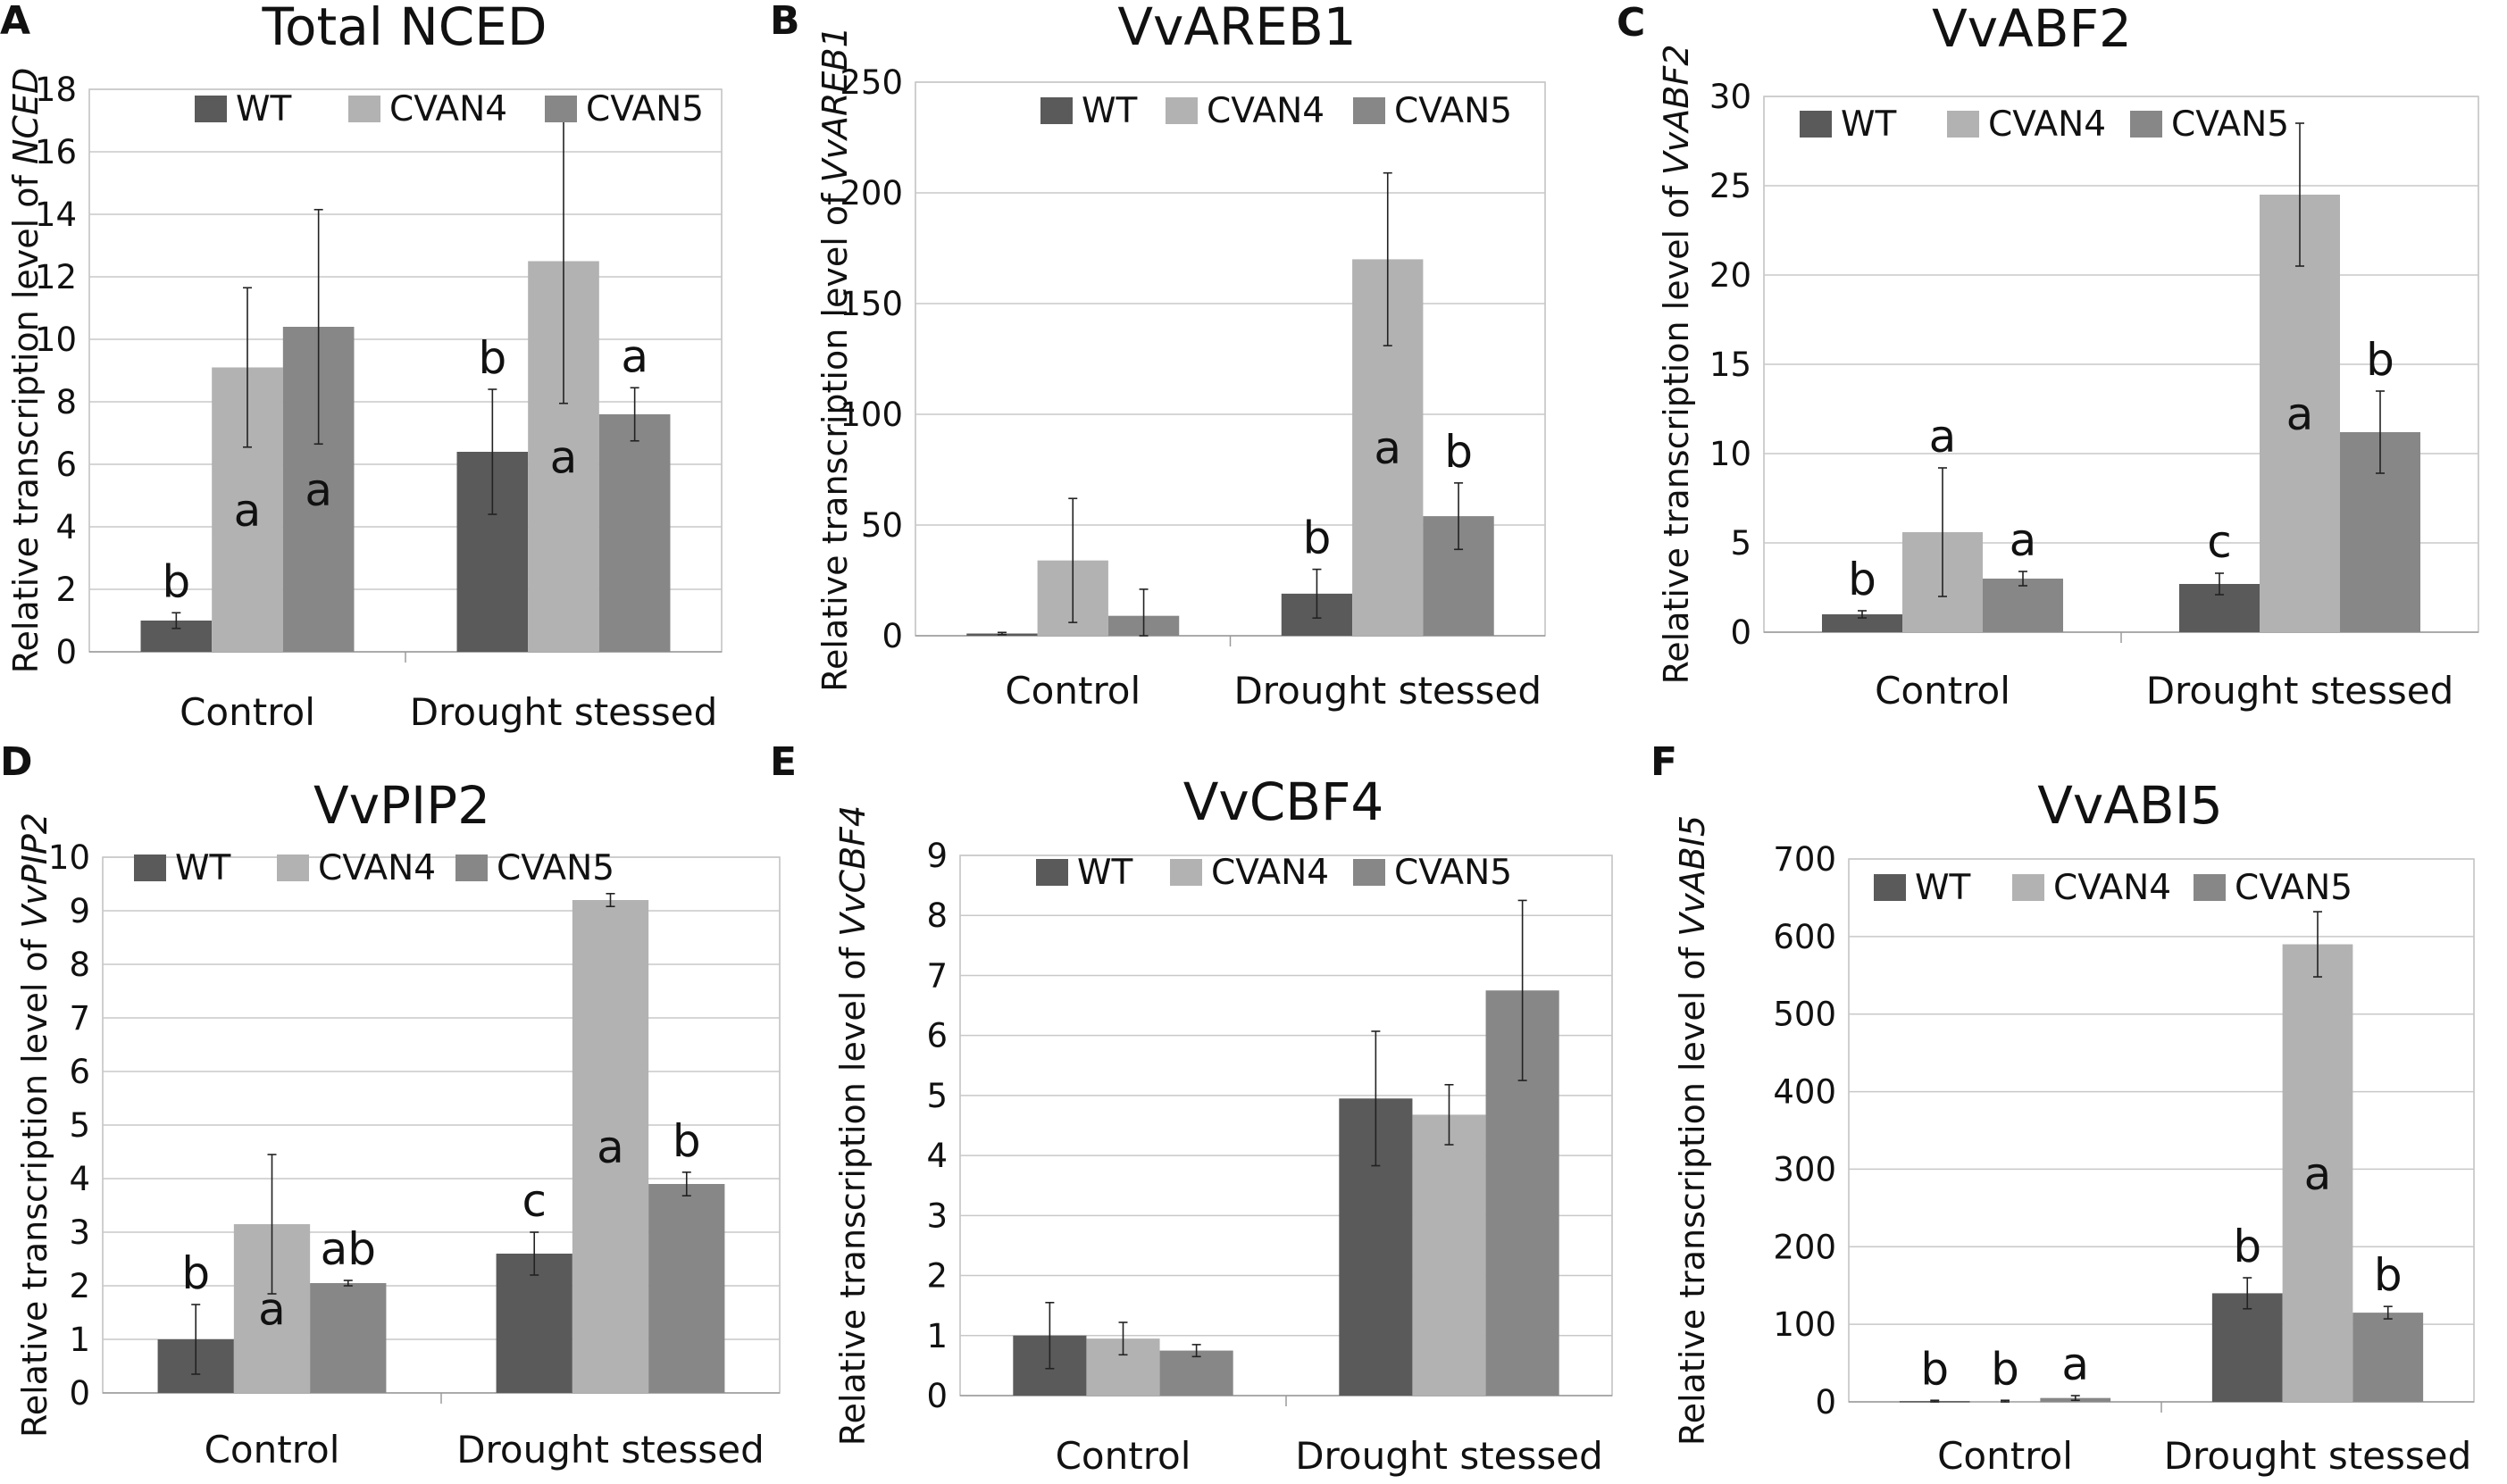 The image size is (2507, 1484). Describe the element at coordinates (56, 277) in the screenshot. I see `y-tick-label: 12` at that location.